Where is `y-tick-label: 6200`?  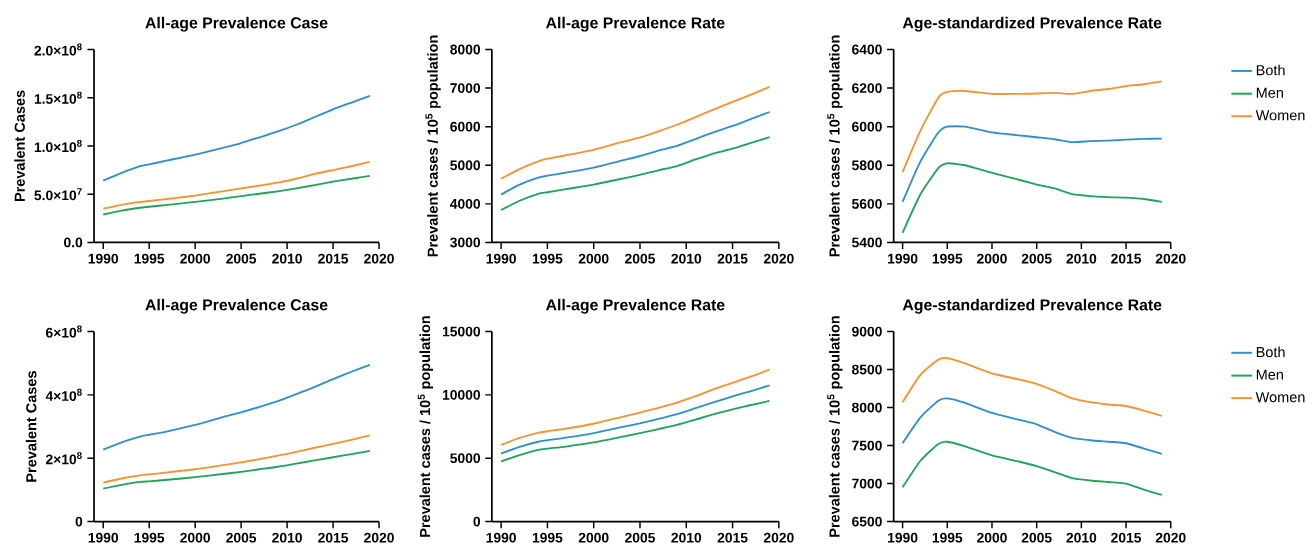
y-tick-label: 6200 is located at coordinates (867, 88).